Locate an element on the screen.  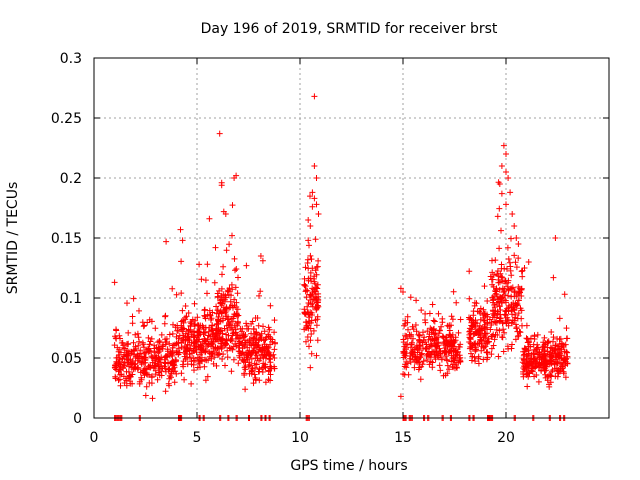
y-tick-label: 0.15 is located at coordinates (66, 239).